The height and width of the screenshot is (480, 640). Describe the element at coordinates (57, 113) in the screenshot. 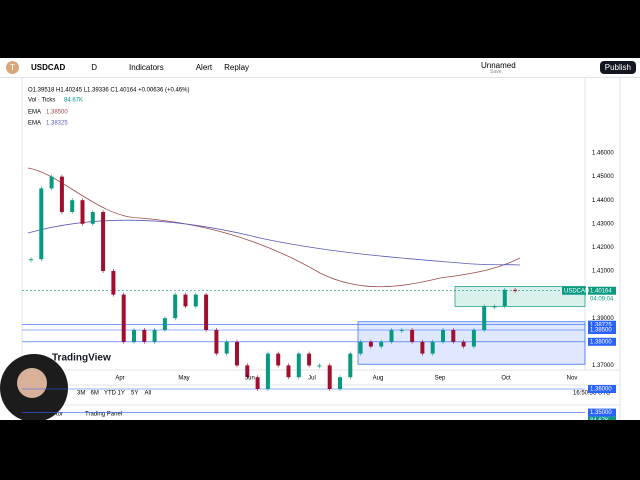

I see `ema-value: 1.38500` at that location.